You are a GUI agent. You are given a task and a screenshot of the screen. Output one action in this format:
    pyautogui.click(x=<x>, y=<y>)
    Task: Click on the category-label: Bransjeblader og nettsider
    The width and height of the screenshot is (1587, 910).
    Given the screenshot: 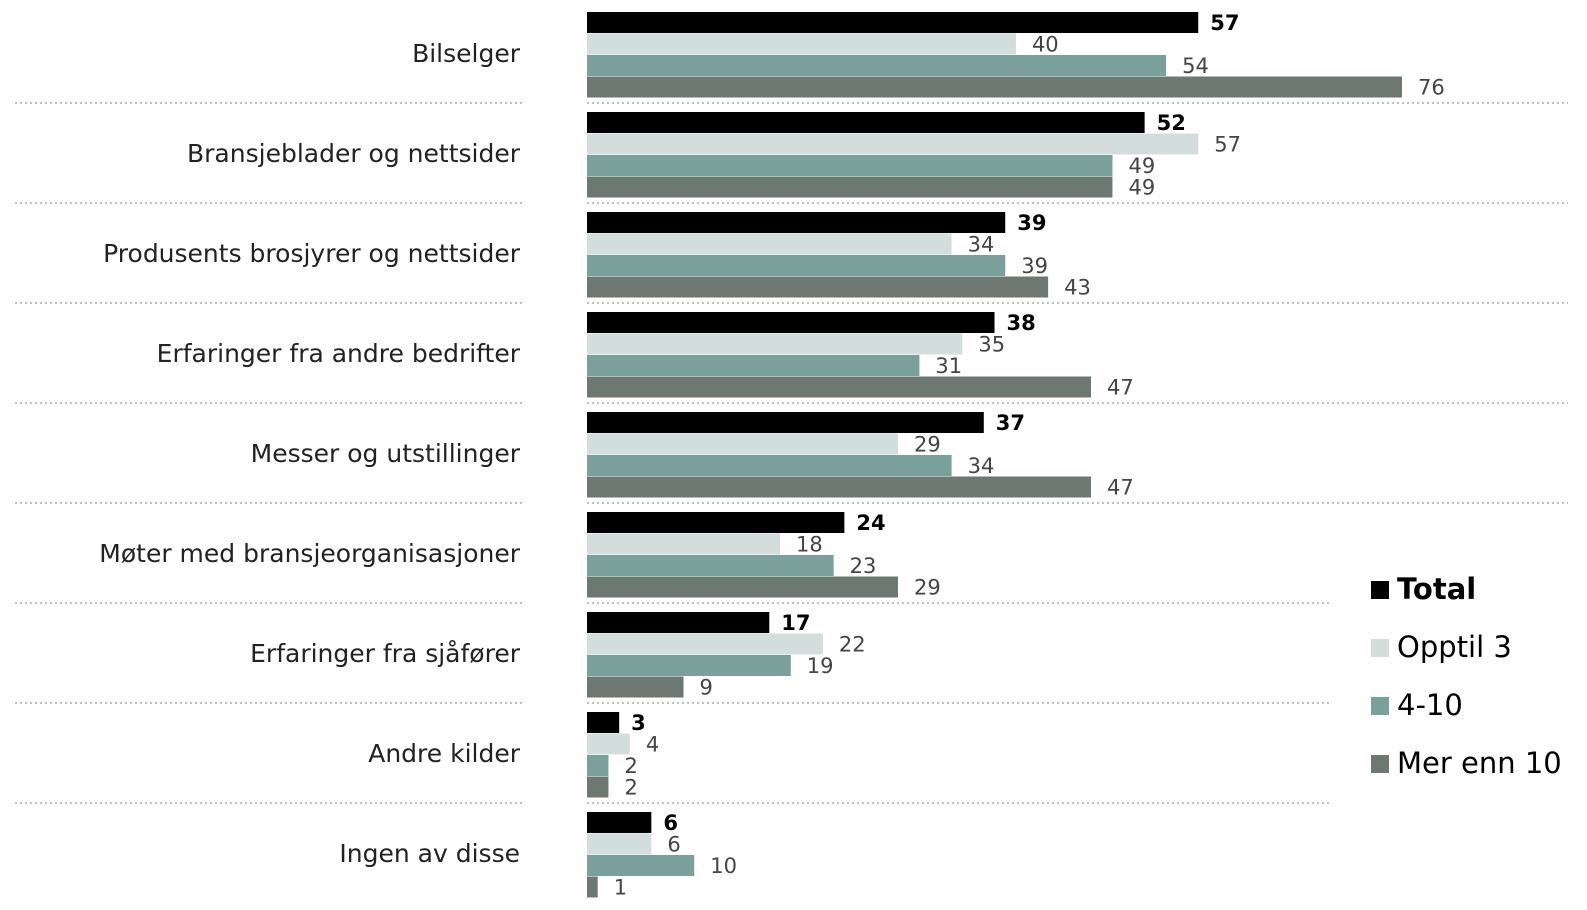 What is the action you would take?
    pyautogui.click(x=354, y=153)
    